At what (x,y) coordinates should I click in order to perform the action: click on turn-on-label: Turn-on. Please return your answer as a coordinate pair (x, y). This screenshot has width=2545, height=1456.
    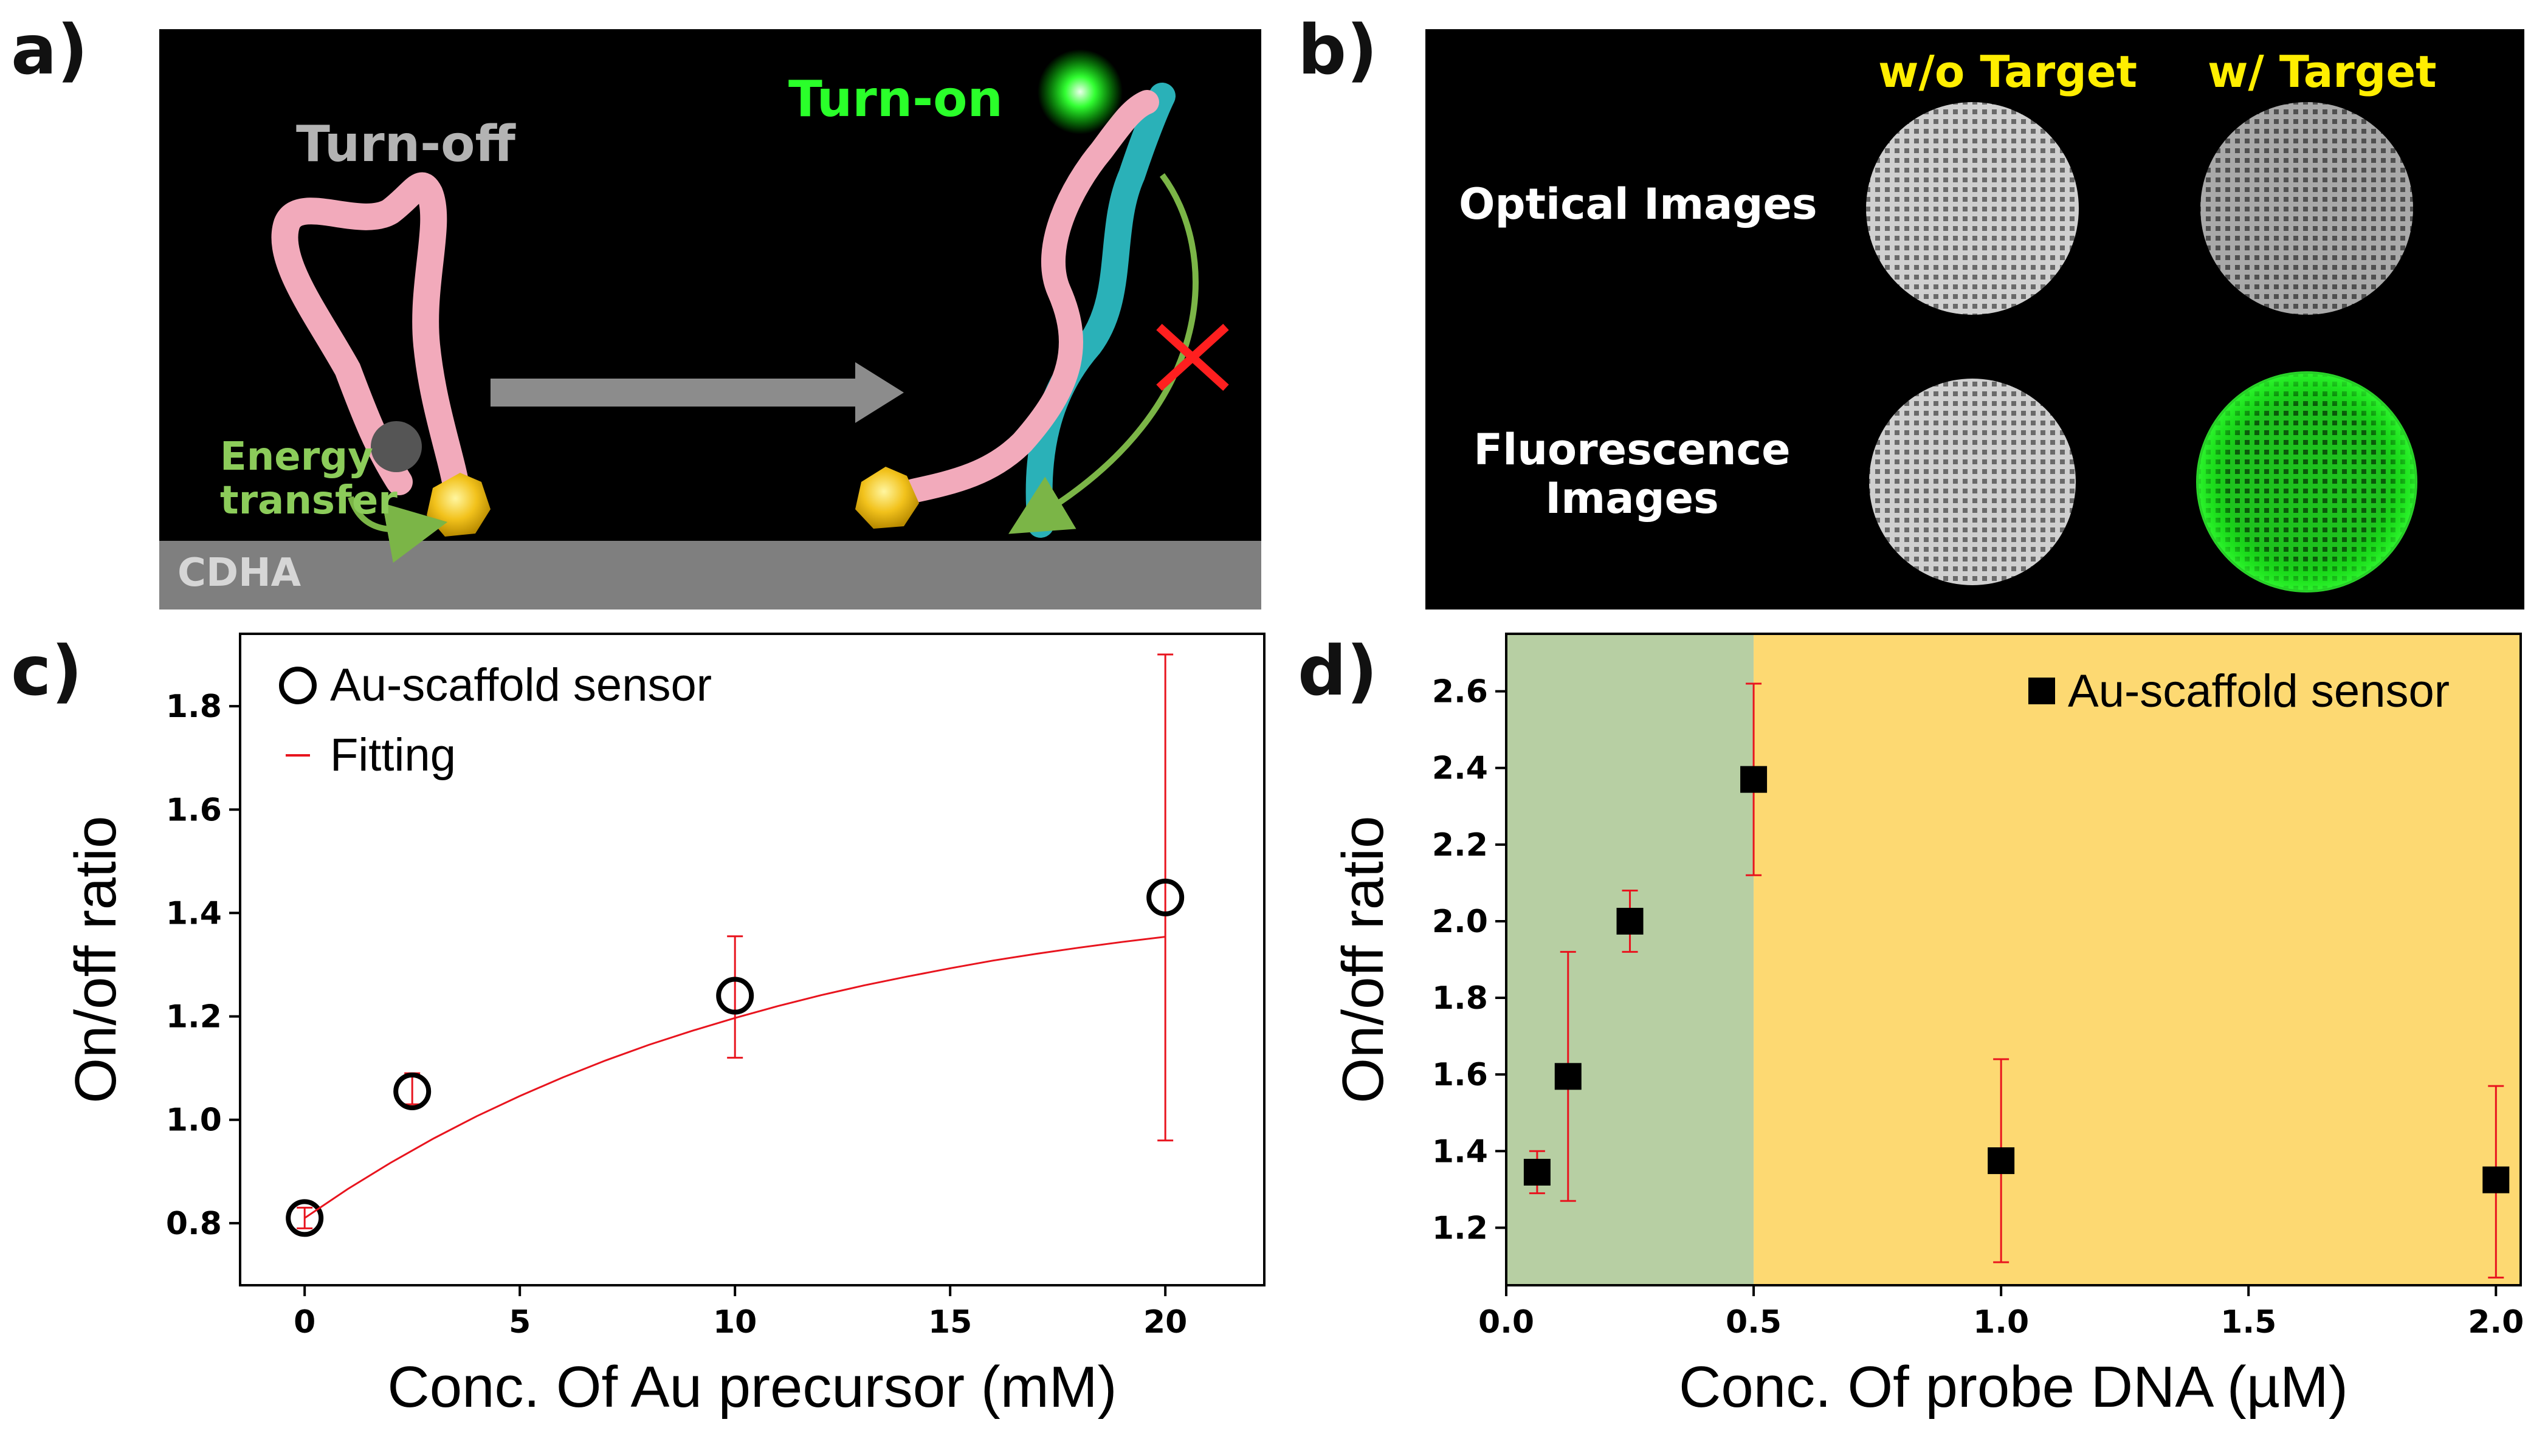
    Looking at the image, I should click on (895, 99).